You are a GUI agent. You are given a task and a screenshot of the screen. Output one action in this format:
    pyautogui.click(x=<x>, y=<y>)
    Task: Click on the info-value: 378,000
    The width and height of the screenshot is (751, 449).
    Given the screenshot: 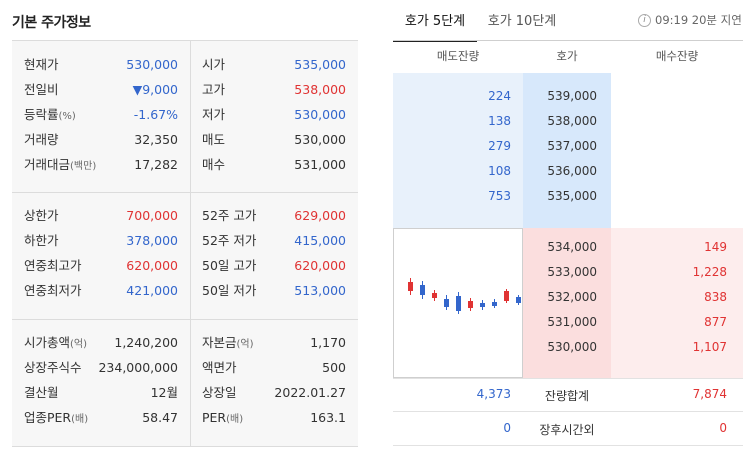 What is the action you would take?
    pyautogui.click(x=152, y=240)
    